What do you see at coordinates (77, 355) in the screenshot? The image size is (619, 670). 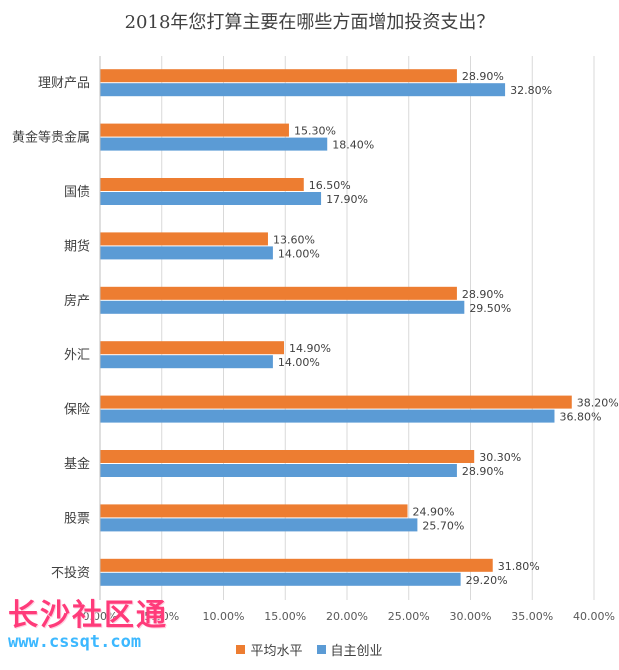 I see `category-label-5: 外汇` at bounding box center [77, 355].